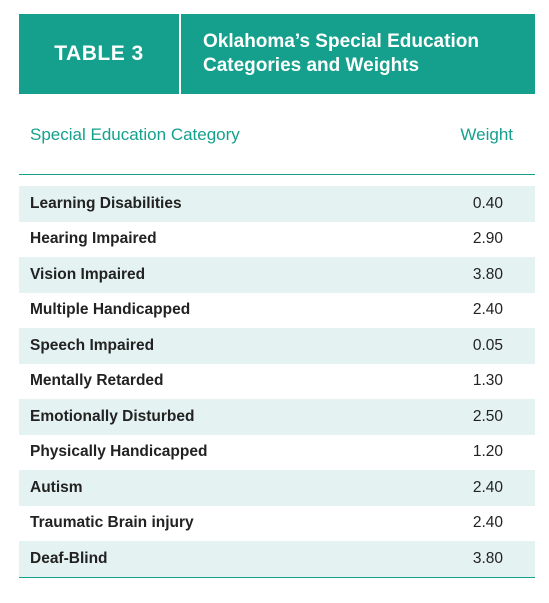 This screenshot has height=603, width=549. What do you see at coordinates (88, 274) in the screenshot?
I see `category-cell: Vision Impaired` at bounding box center [88, 274].